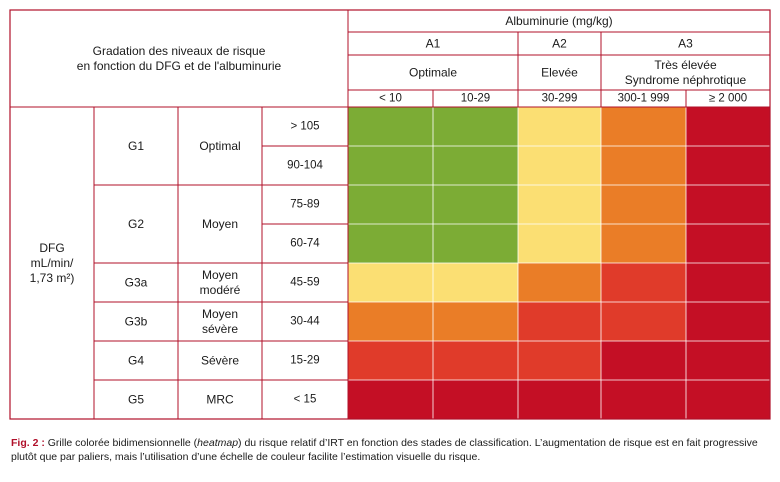 The width and height of the screenshot is (780, 482). What do you see at coordinates (304, 205) in the screenshot?
I see `dfg-range: 75-89` at bounding box center [304, 205].